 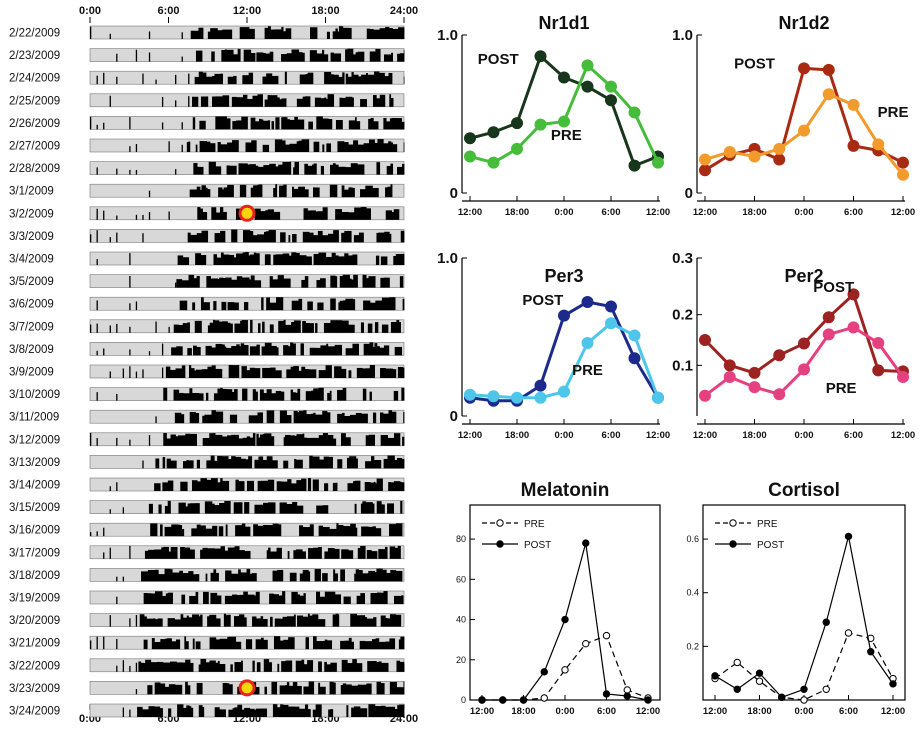 What do you see at coordinates (828, 94) in the screenshot?
I see `data-point-pre` at bounding box center [828, 94].